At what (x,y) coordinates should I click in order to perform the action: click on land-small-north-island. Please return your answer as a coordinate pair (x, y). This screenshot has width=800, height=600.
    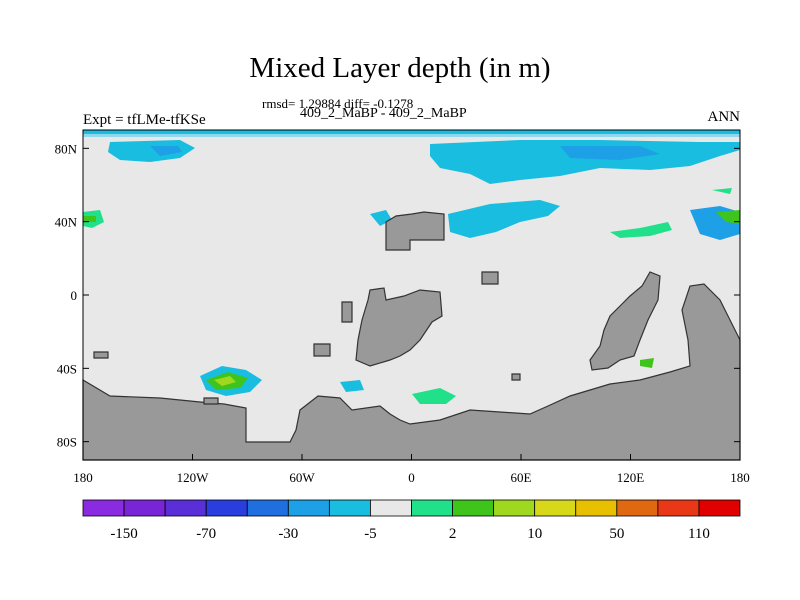
    Looking at the image, I should click on (490, 278).